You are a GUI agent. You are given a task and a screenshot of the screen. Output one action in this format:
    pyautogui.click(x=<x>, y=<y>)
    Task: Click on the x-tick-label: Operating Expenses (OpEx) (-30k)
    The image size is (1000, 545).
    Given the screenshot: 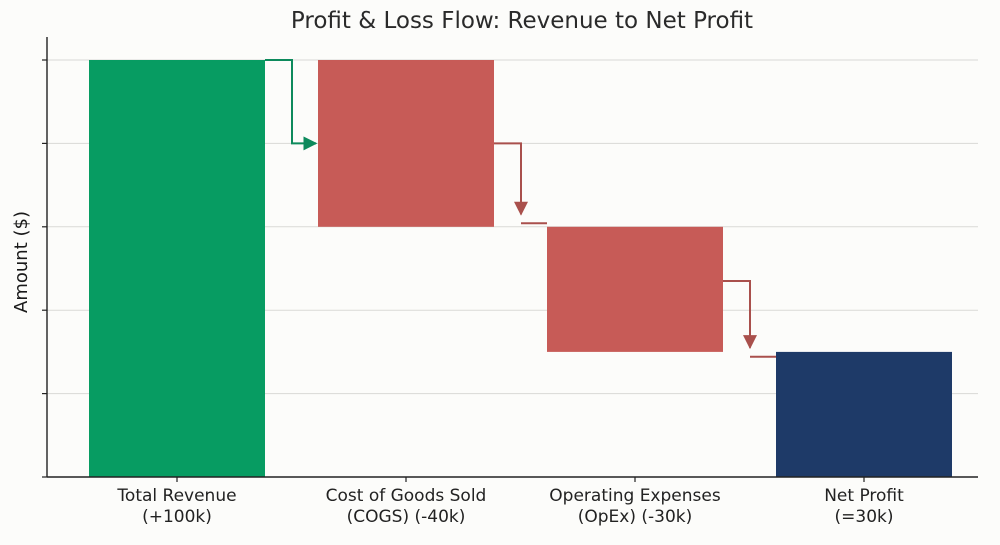 What is the action you would take?
    pyautogui.click(x=635, y=506)
    